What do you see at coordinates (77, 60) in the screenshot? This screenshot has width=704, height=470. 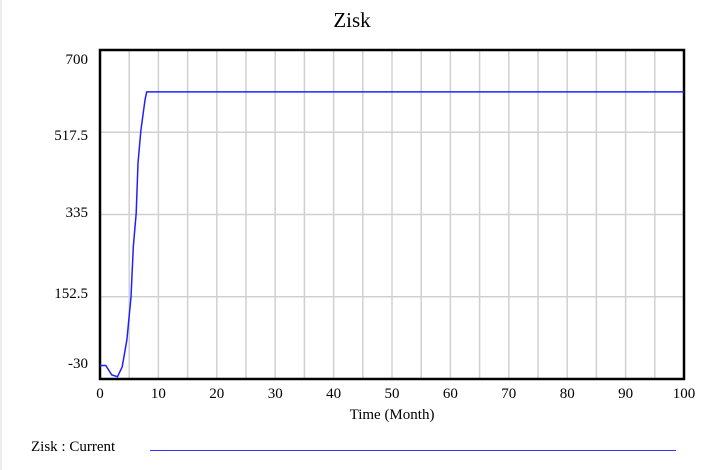 I see `y-tick-label: 700` at bounding box center [77, 60].